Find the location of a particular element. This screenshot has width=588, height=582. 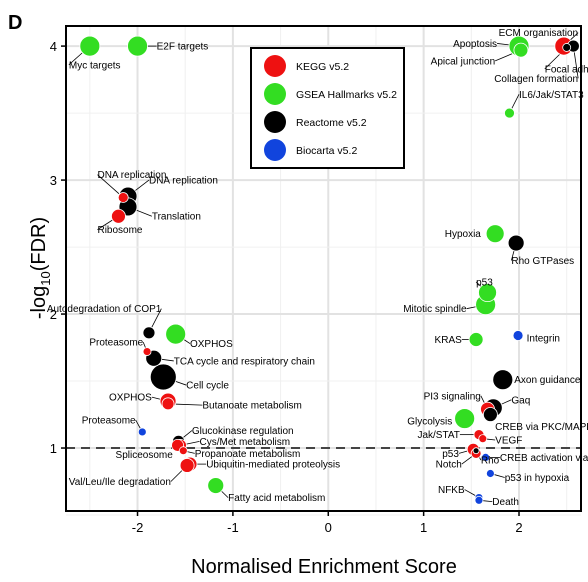

y-axis-ticks: 1 2 3 4 is located at coordinates (58, 247).